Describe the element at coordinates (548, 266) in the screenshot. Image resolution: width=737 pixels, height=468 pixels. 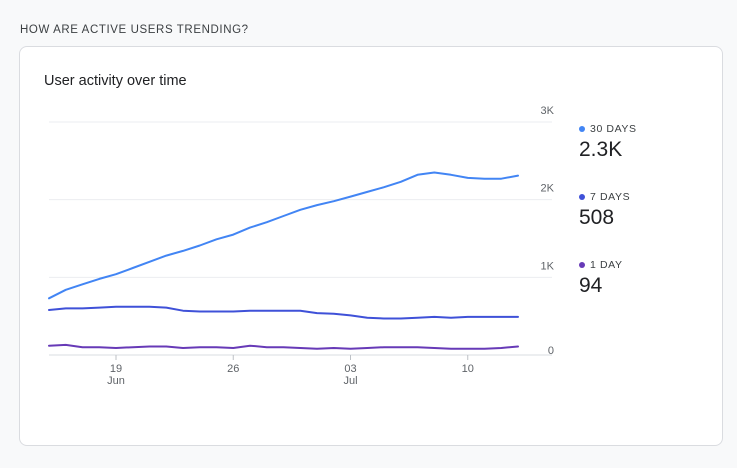
I see `y-tick-label: 1K` at that location.